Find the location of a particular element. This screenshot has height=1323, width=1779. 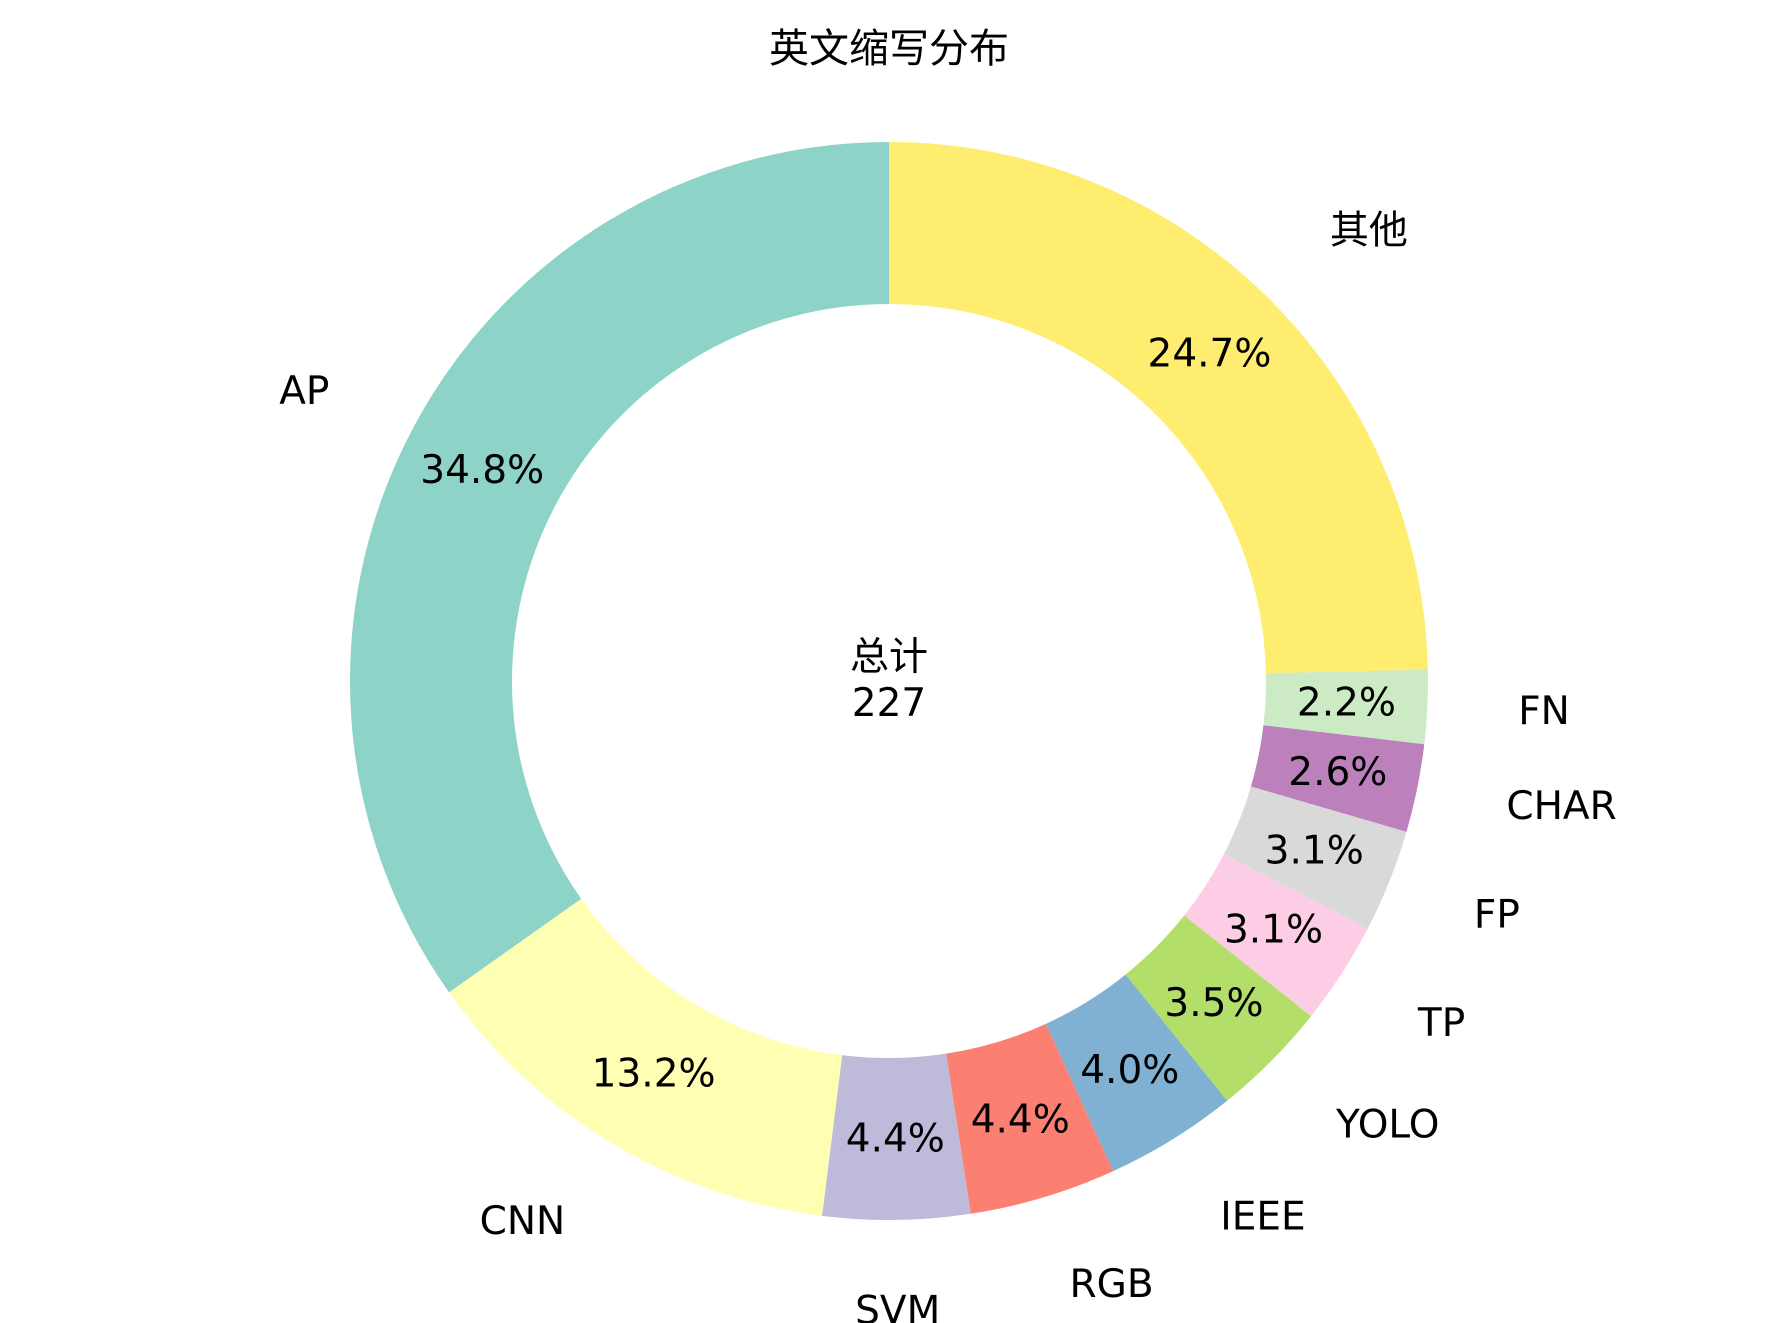

slice-yolo is located at coordinates (1218, 1008).